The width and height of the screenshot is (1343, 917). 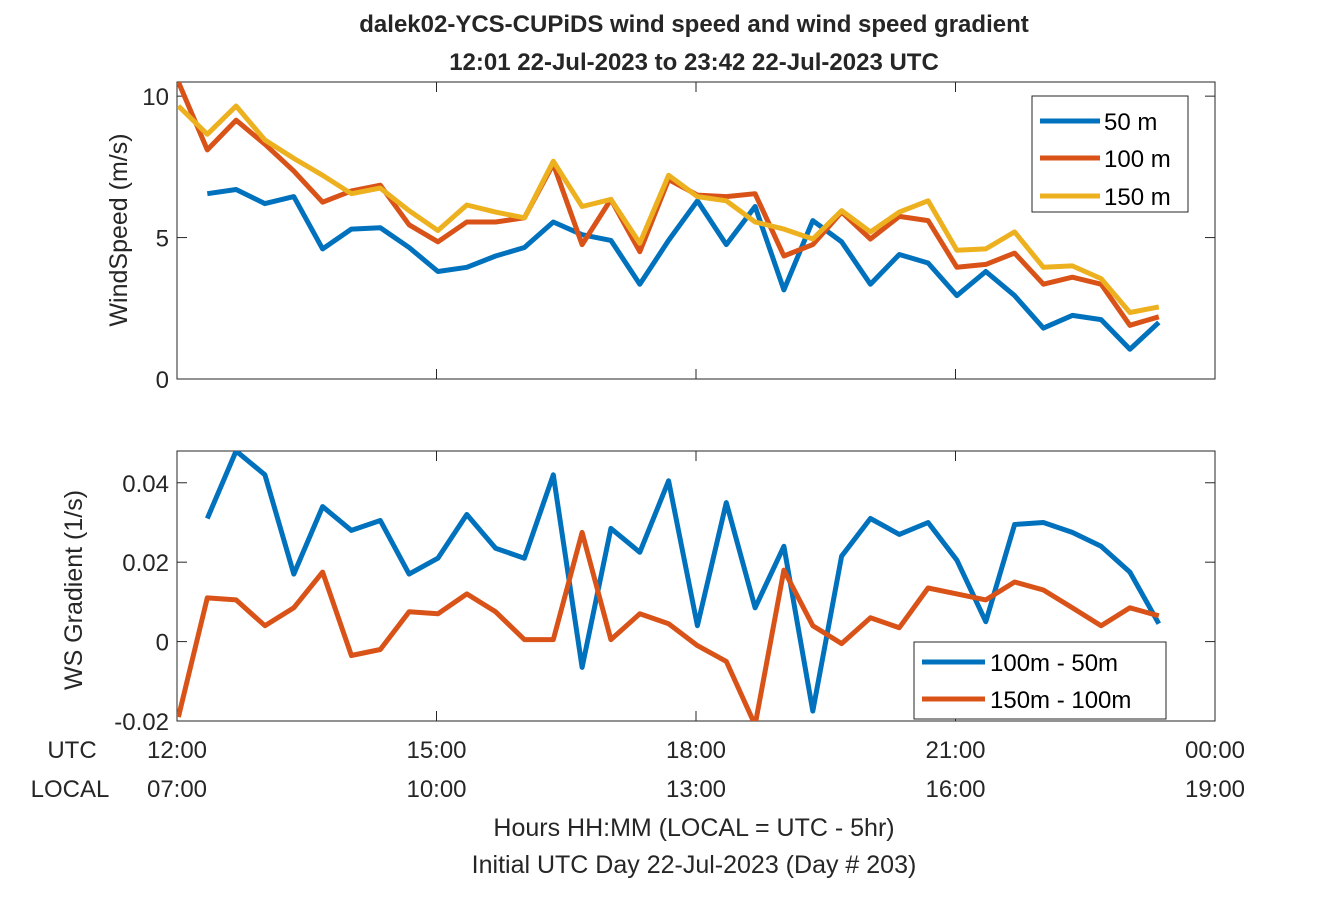 I want to click on x-axis-sublabel: Initial UTC Day 22-Jul-2023 (Day # 203), so click(x=694, y=865).